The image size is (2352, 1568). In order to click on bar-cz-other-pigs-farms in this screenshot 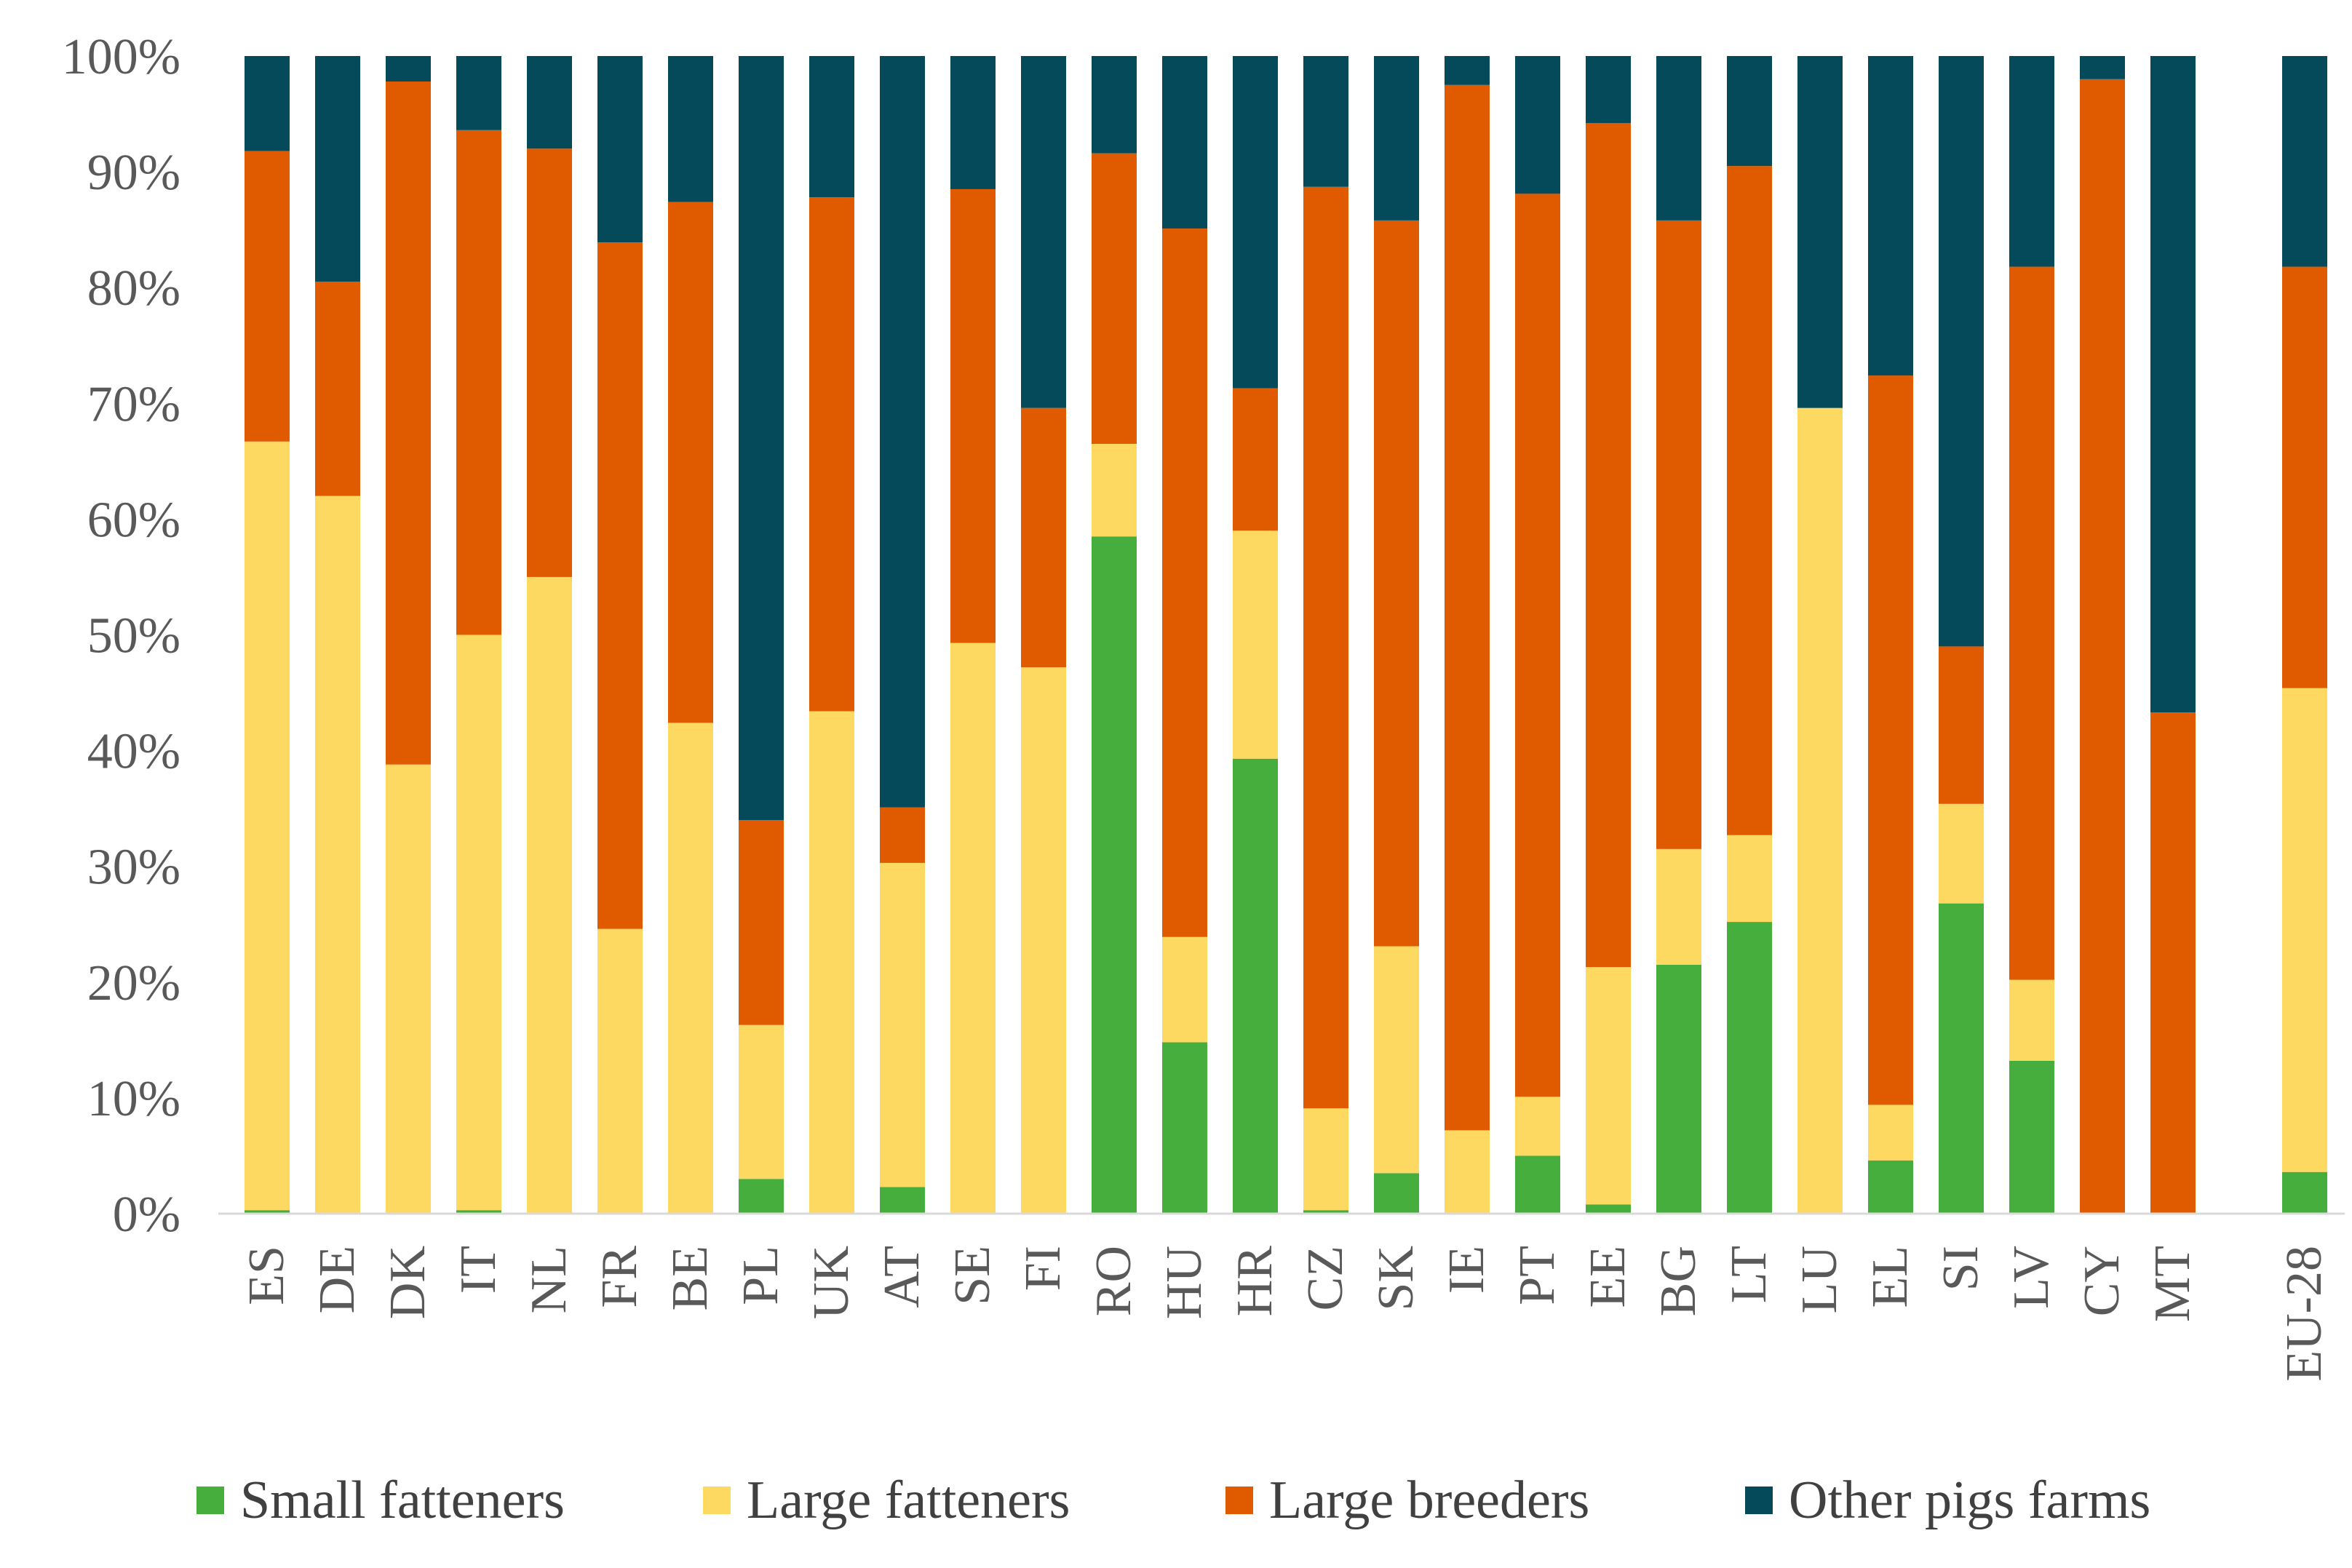, I will do `click(1325, 121)`.